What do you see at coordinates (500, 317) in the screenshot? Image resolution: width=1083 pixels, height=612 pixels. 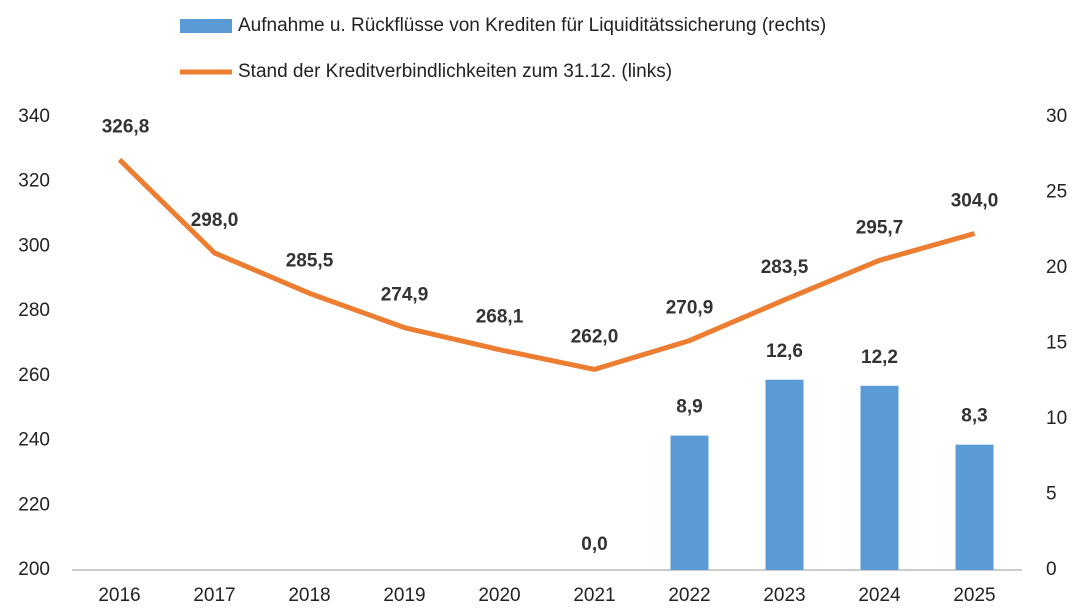 I see `data-label: 268,1` at bounding box center [500, 317].